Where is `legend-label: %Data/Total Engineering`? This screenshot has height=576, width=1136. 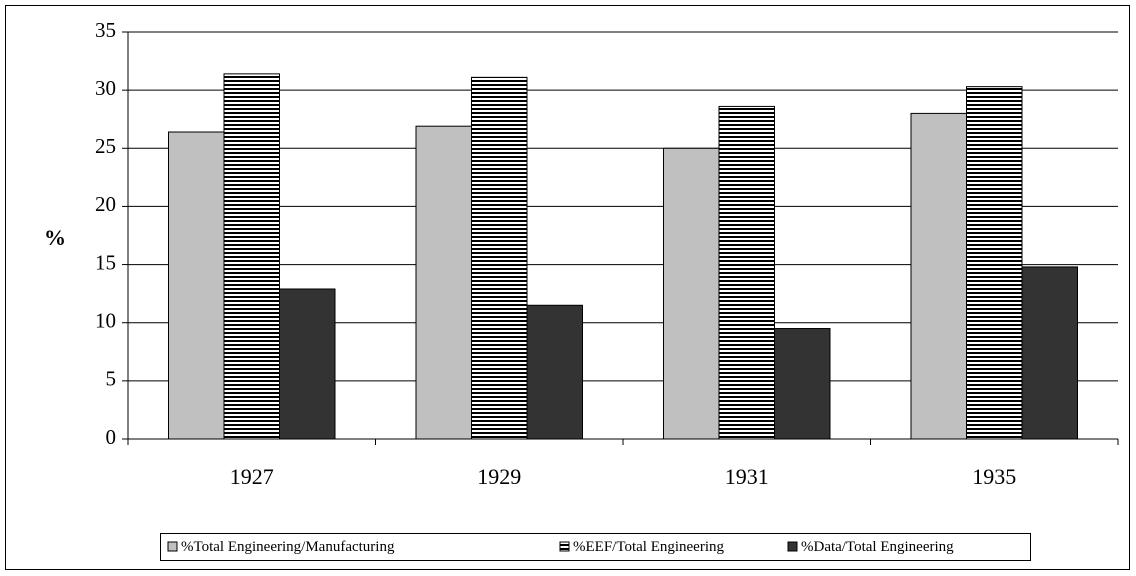
legend-label: %Data/Total Engineering is located at coordinates (877, 547).